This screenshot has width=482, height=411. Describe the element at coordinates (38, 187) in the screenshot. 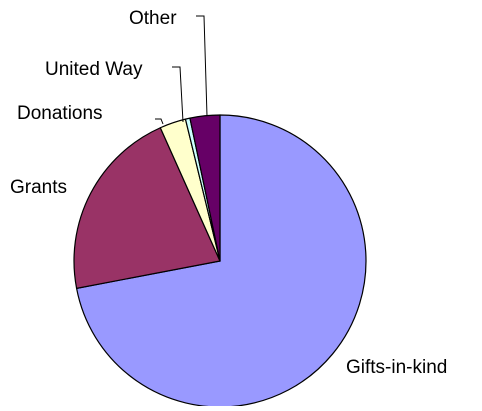

I see `slice-label-grants: Grants` at that location.